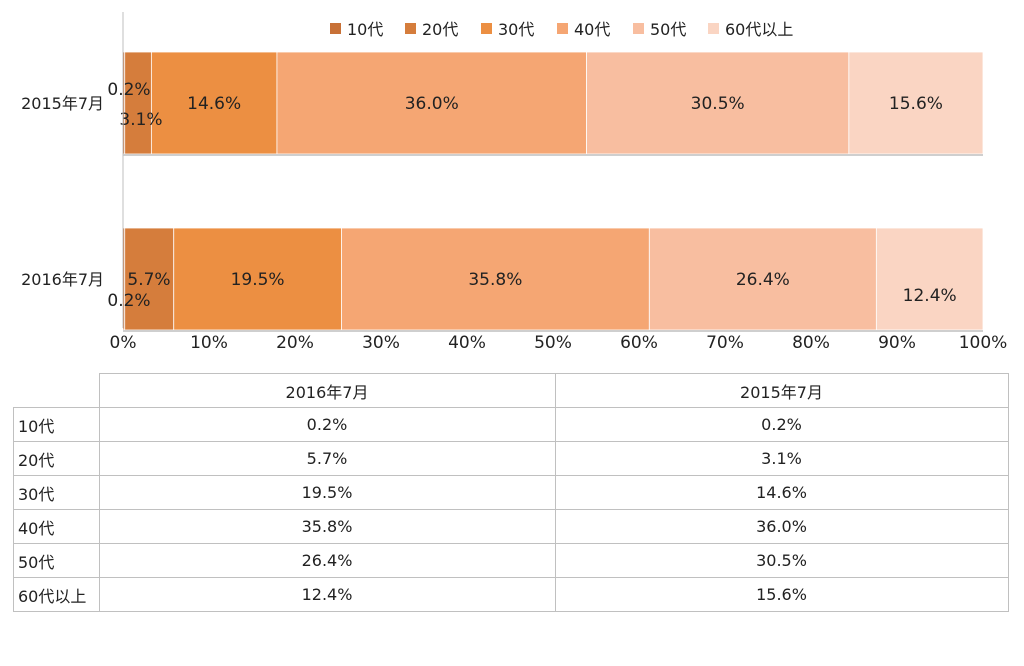 The height and width of the screenshot is (666, 1024). Describe the element at coordinates (639, 343) in the screenshot. I see `x-tick-label: 60%` at that location.